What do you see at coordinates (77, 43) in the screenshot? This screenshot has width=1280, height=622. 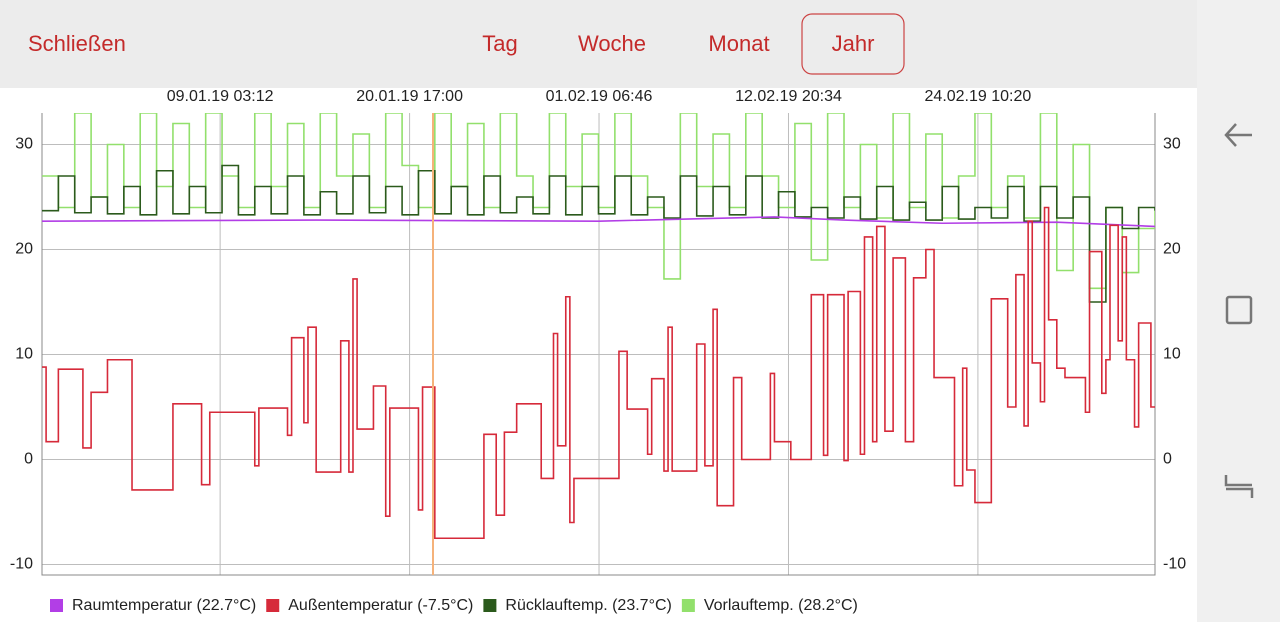 I see `close-button: Schließen` at bounding box center [77, 43].